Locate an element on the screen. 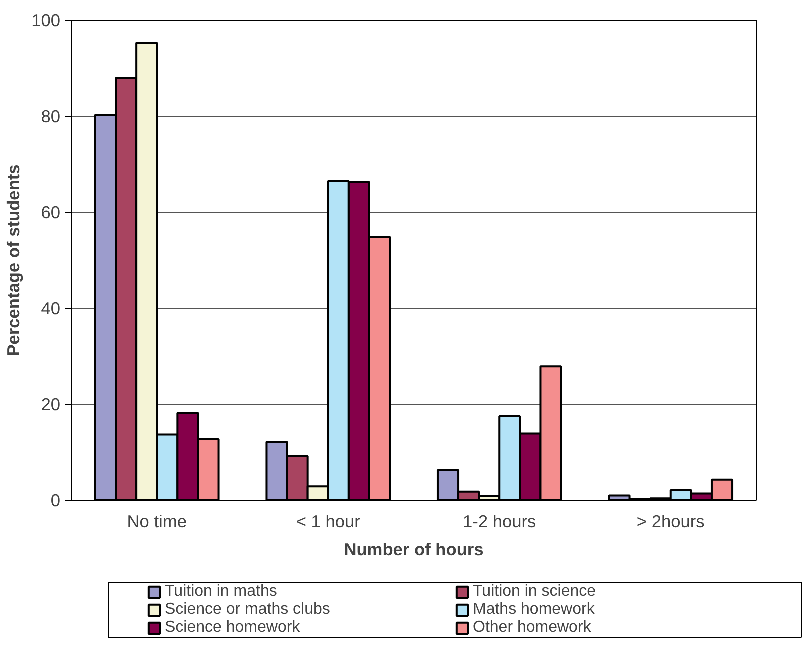 The height and width of the screenshot is (666, 802). y-tick-label: 0 is located at coordinates (55, 500).